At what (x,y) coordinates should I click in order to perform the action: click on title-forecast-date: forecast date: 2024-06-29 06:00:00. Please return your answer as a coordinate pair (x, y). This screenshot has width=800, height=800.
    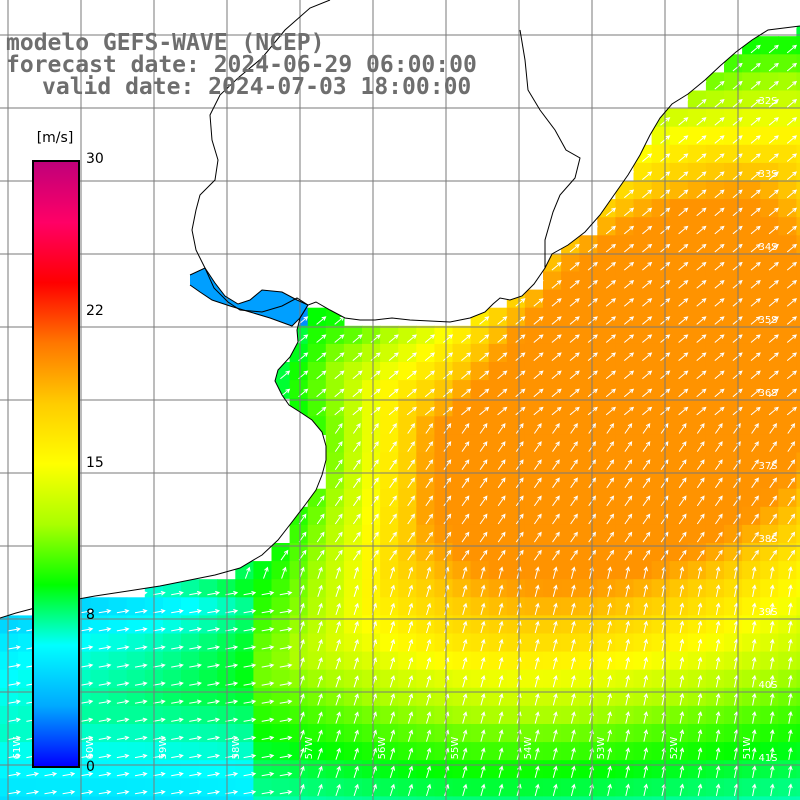
    Looking at the image, I should click on (241, 65).